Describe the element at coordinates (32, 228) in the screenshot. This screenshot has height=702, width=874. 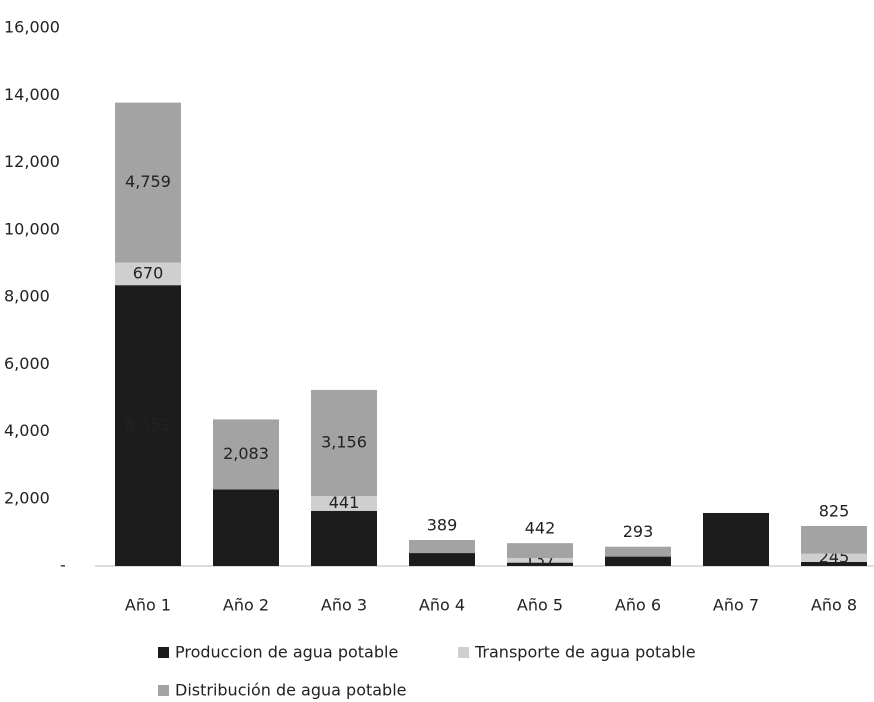
I see `y-tick-label: 10,000` at that location.